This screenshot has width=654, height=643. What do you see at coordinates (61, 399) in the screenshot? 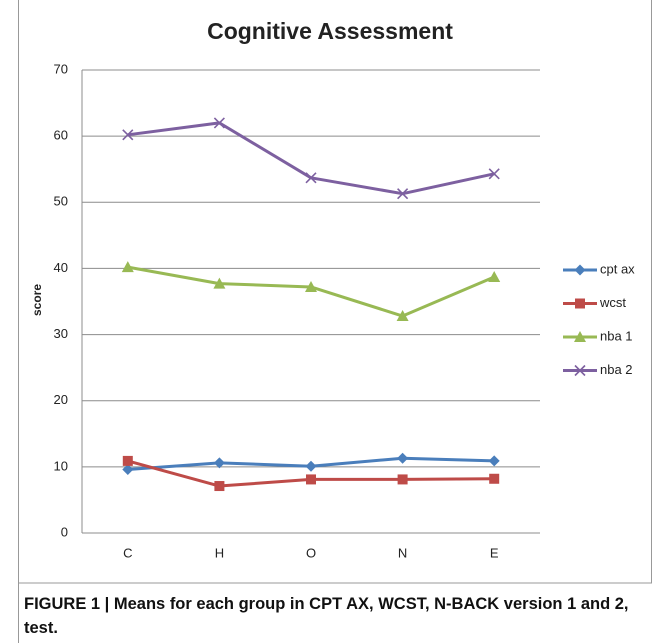
I see `y-tick-label: 20` at bounding box center [61, 399].